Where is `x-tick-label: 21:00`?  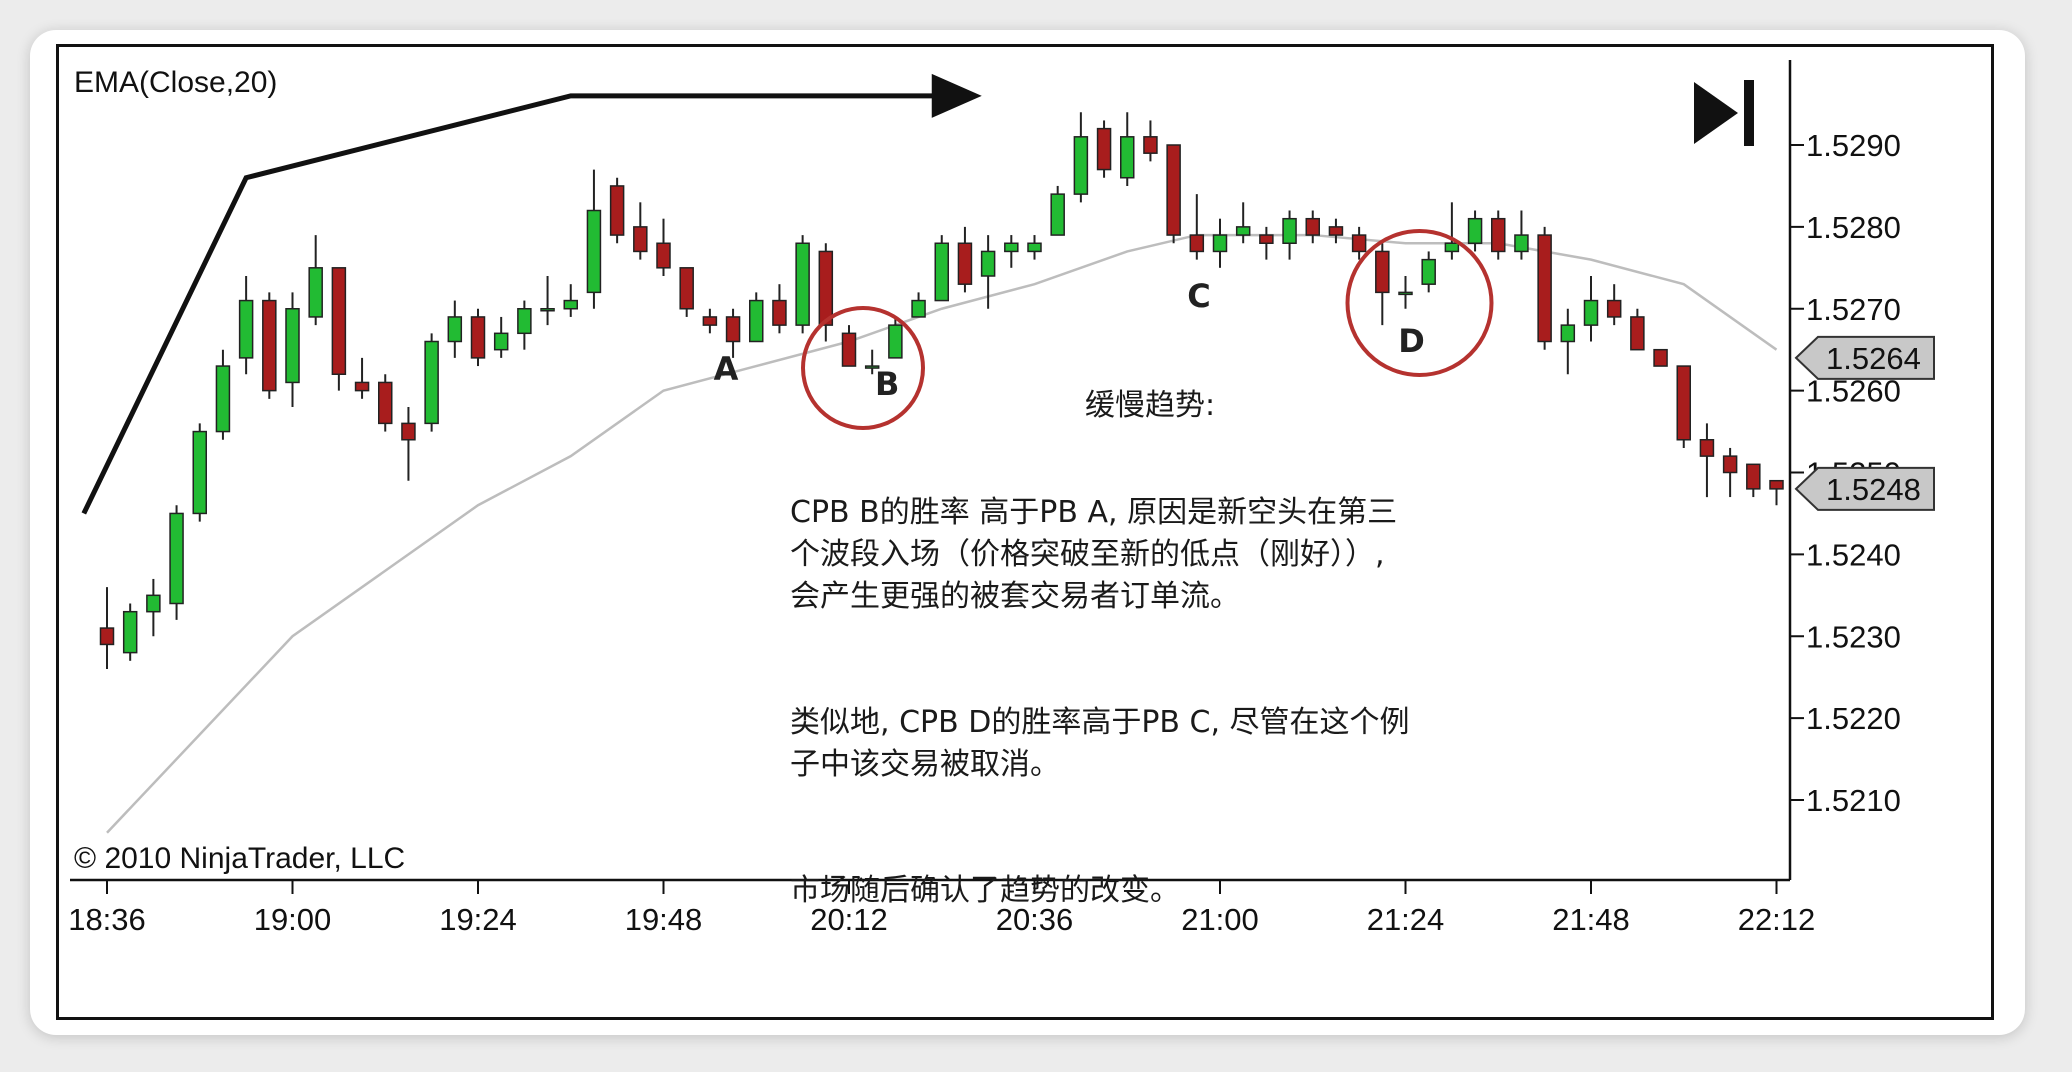
x-tick-label: 21:00 is located at coordinates (1220, 919).